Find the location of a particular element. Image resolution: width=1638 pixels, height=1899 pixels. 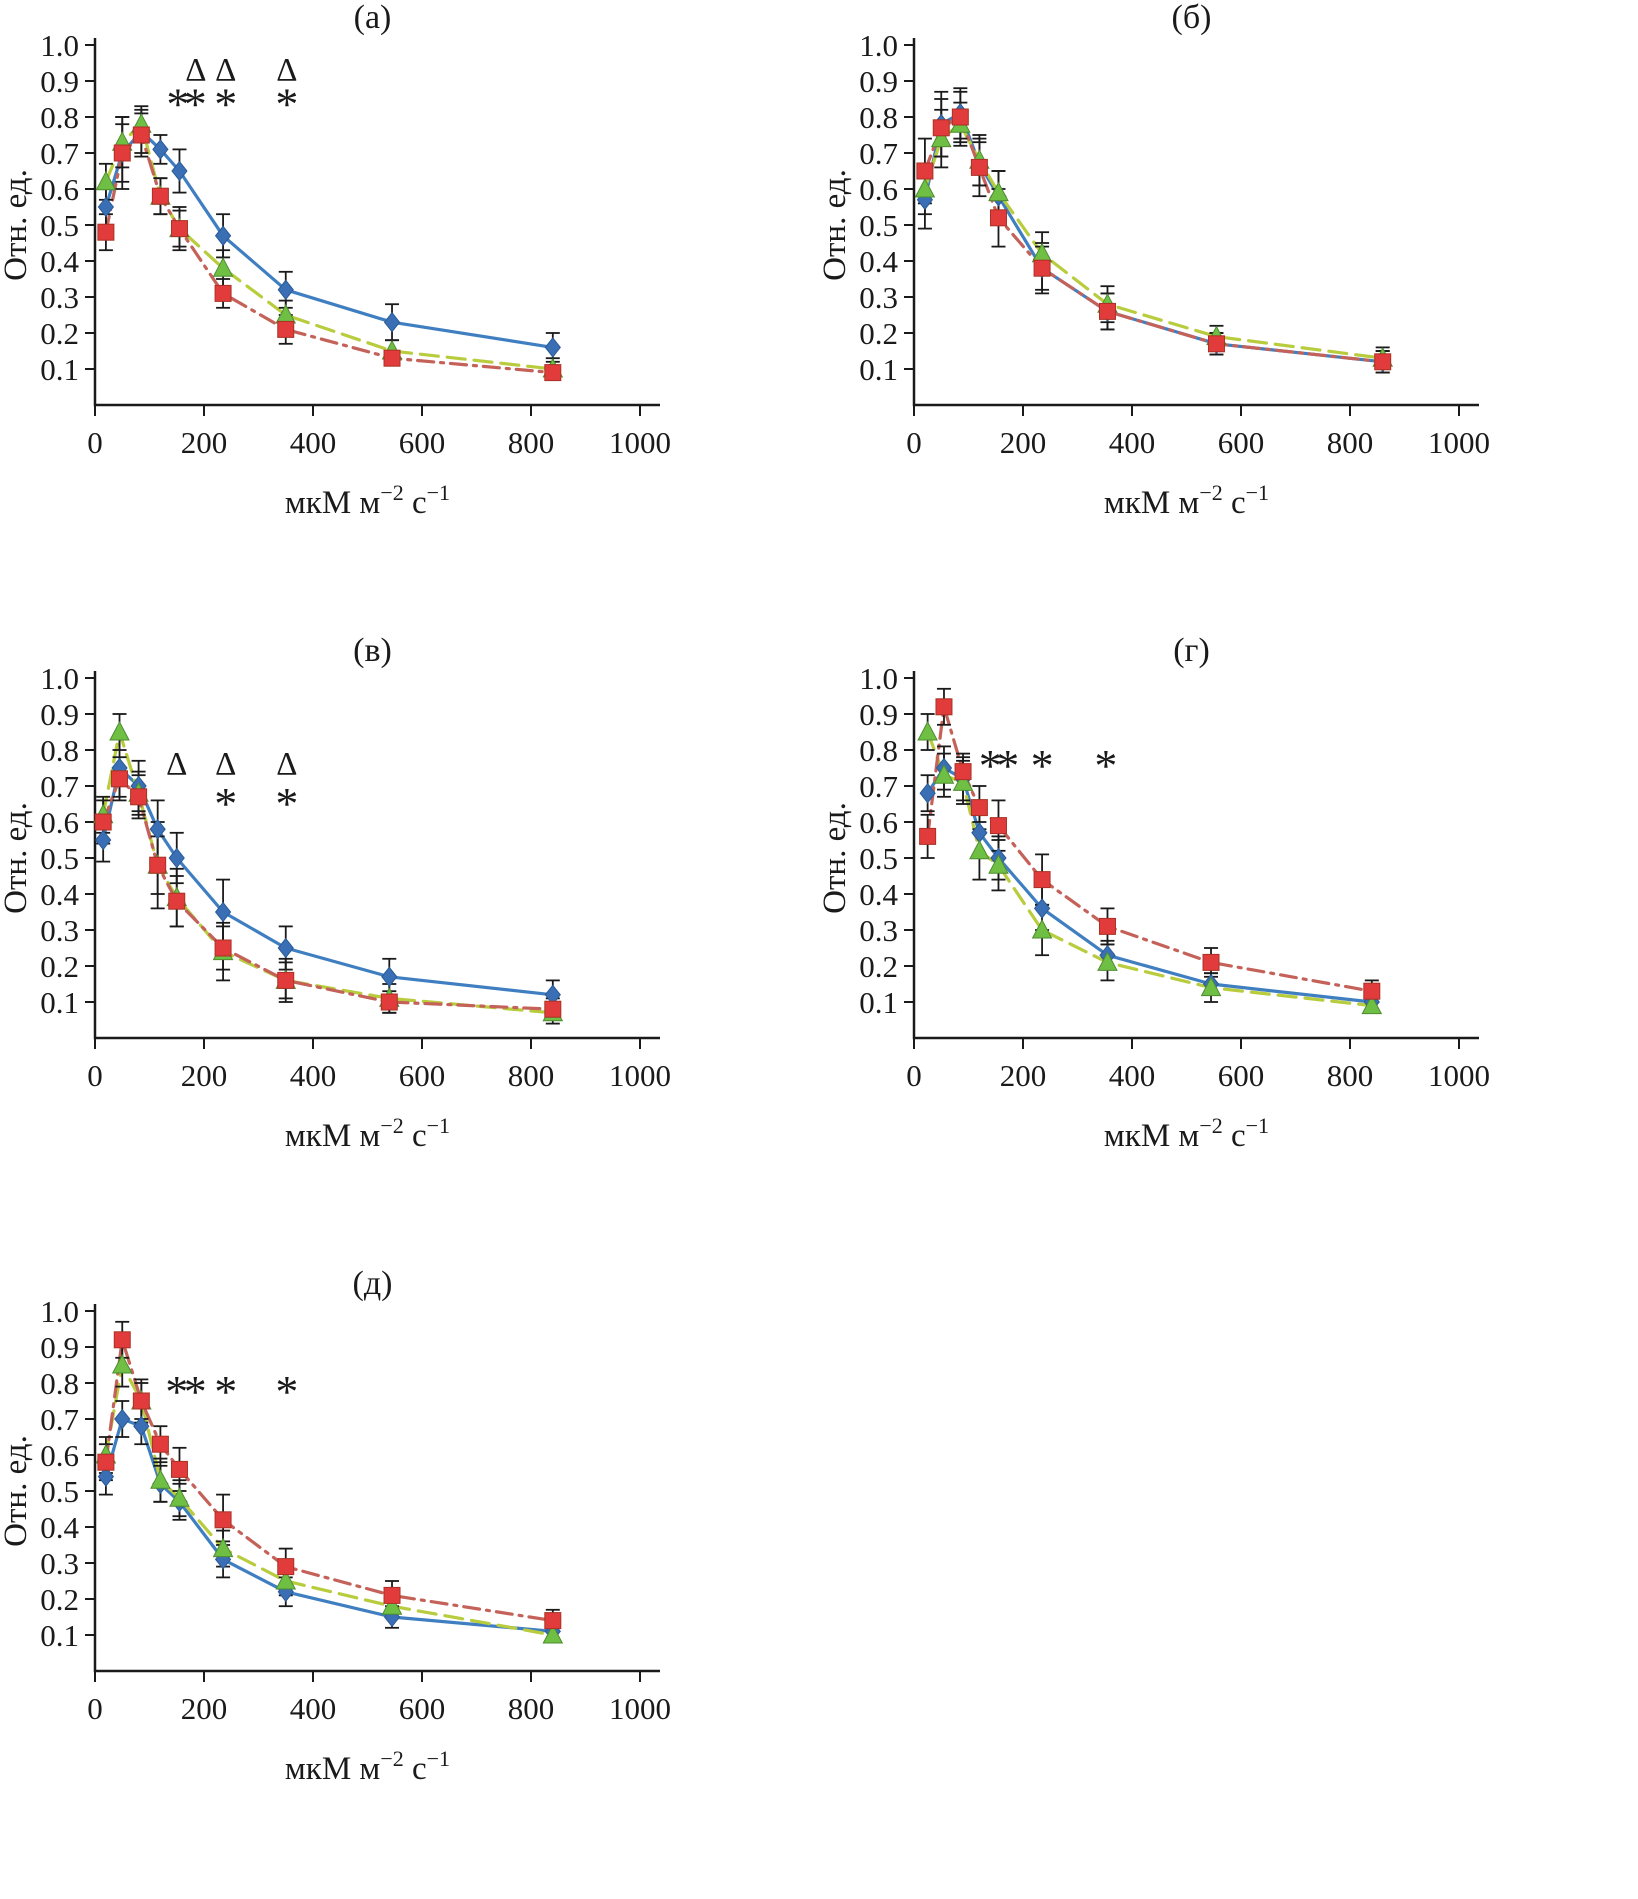

series-line-red-square-dashdot is located at coordinates (1154, 239).